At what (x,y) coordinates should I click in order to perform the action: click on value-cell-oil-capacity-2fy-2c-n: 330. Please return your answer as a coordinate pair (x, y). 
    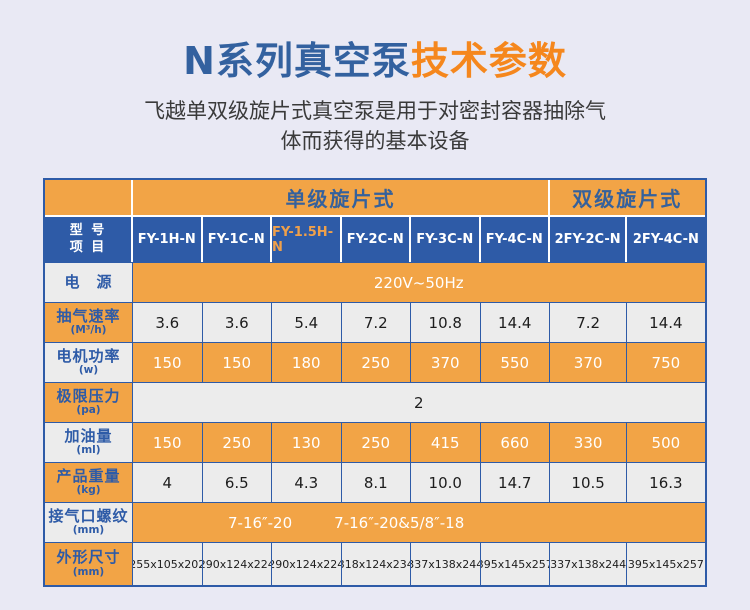
    Looking at the image, I should click on (589, 442).